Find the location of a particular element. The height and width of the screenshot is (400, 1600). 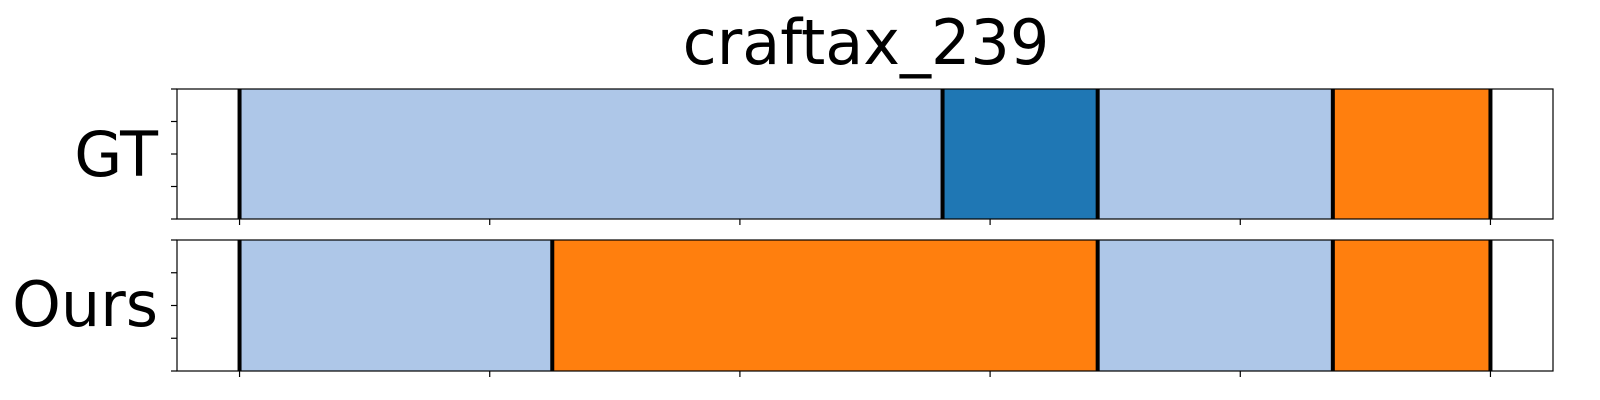

chart-title: craftax_239 is located at coordinates (866, 42).